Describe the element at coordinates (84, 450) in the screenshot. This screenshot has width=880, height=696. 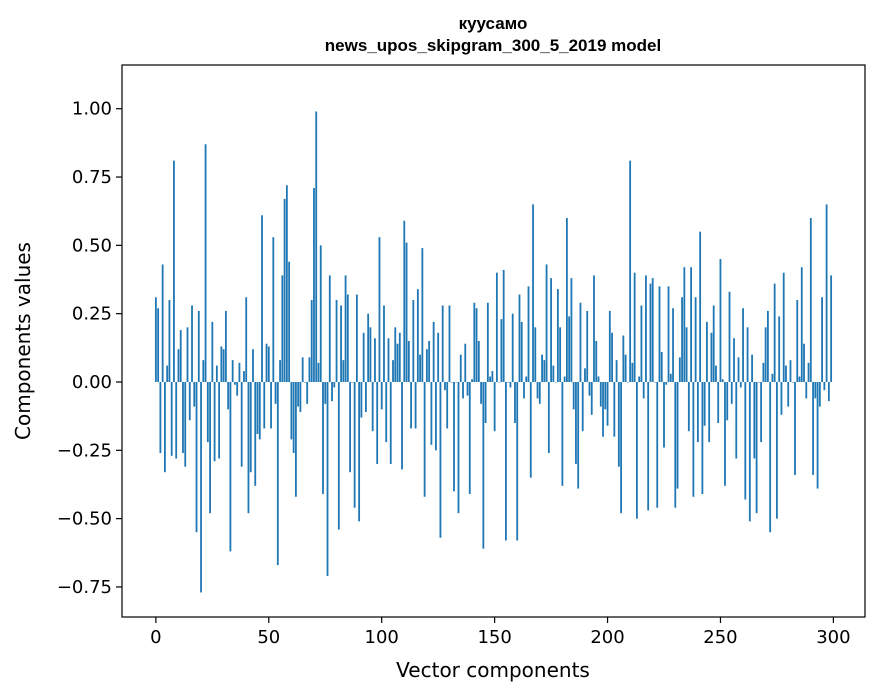
I see `y-tick-label-2: −0.25` at that location.